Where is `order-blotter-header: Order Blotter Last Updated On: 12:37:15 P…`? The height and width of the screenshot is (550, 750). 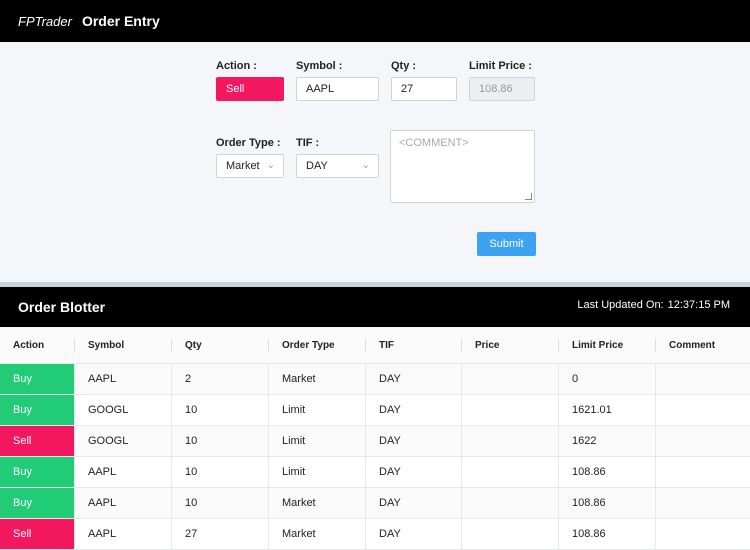 order-blotter-header: Order Blotter Last Updated On: 12:37:15 P… is located at coordinates (375, 307).